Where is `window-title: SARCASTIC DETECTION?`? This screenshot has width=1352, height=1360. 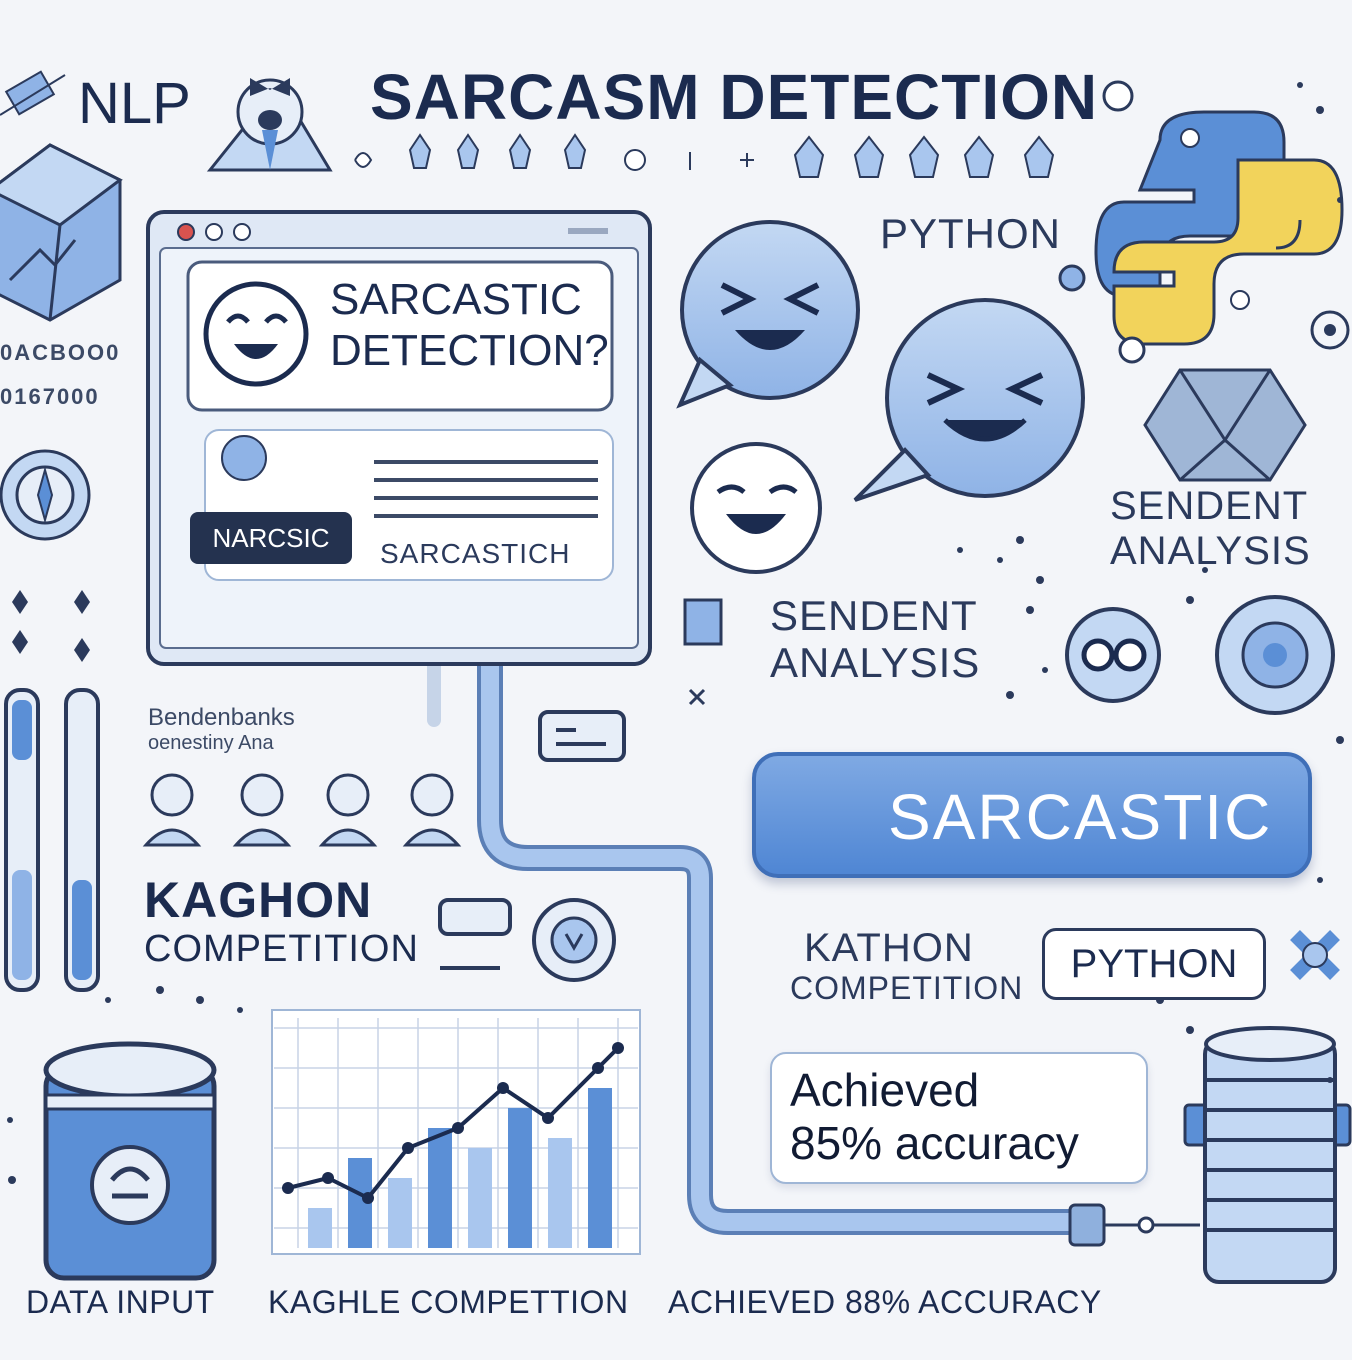 window-title: SARCASTIC DETECTION? is located at coordinates (469, 325).